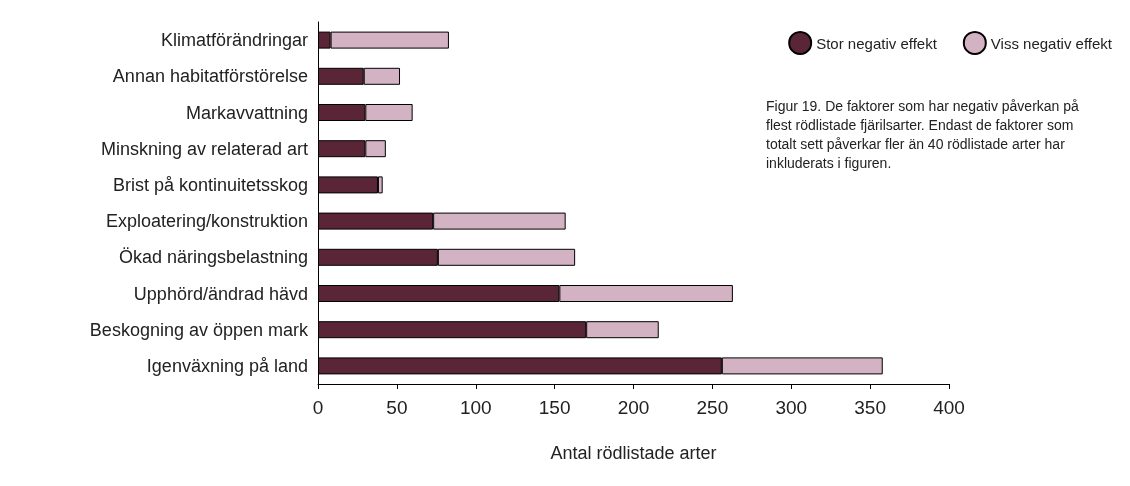 The height and width of the screenshot is (486, 1130). I want to click on x-tick-label: 200, so click(633, 407).